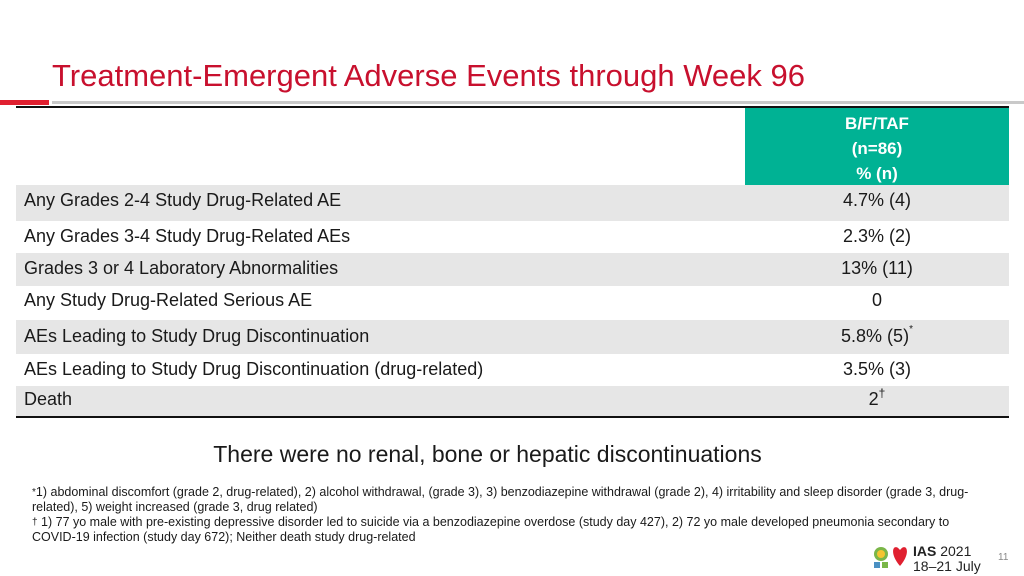  What do you see at coordinates (48, 399) in the screenshot?
I see `row-label: Death` at bounding box center [48, 399].